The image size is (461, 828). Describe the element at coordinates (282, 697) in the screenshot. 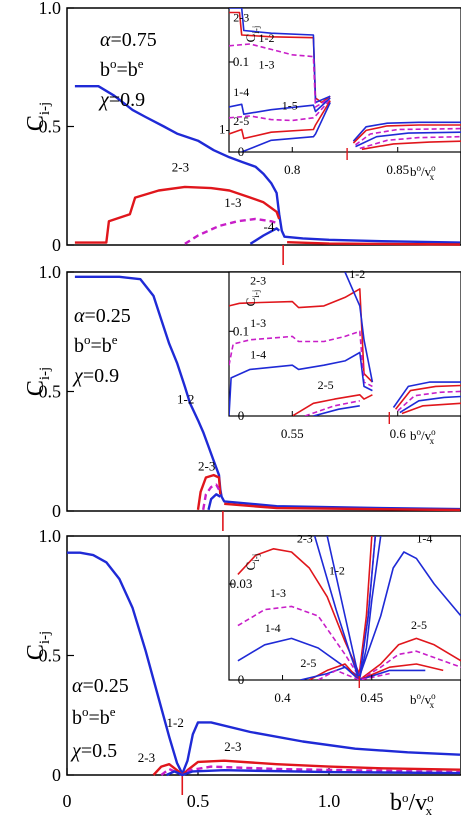

I see `inset-x-tick-label: 0.4` at that location.